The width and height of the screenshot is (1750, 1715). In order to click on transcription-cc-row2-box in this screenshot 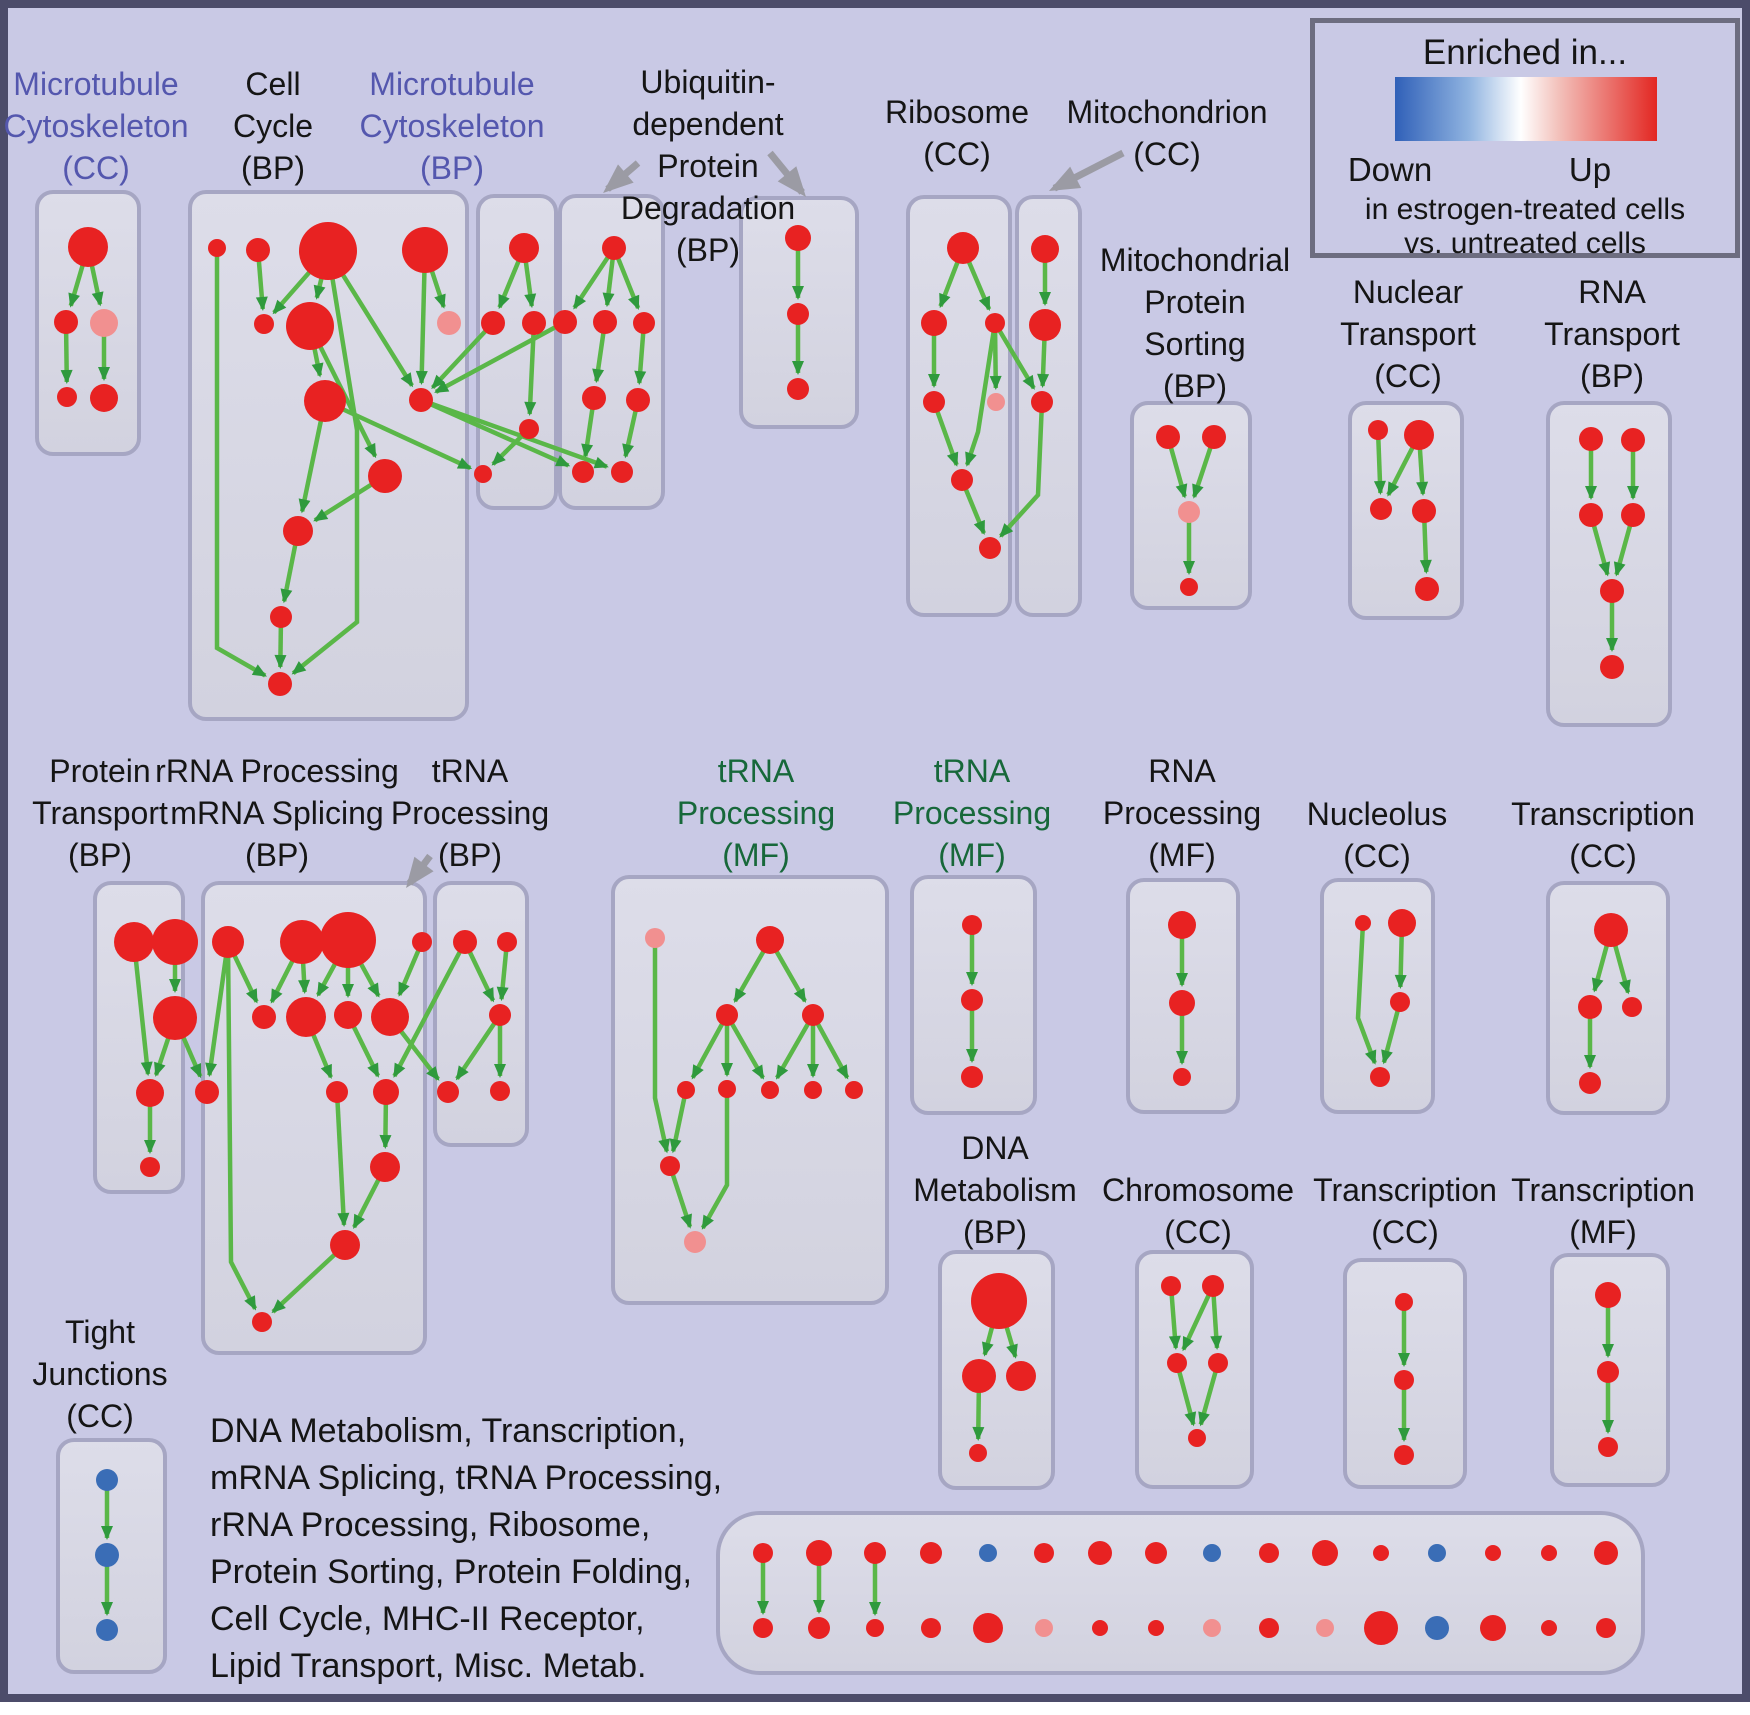, I will do `click(1608, 998)`.